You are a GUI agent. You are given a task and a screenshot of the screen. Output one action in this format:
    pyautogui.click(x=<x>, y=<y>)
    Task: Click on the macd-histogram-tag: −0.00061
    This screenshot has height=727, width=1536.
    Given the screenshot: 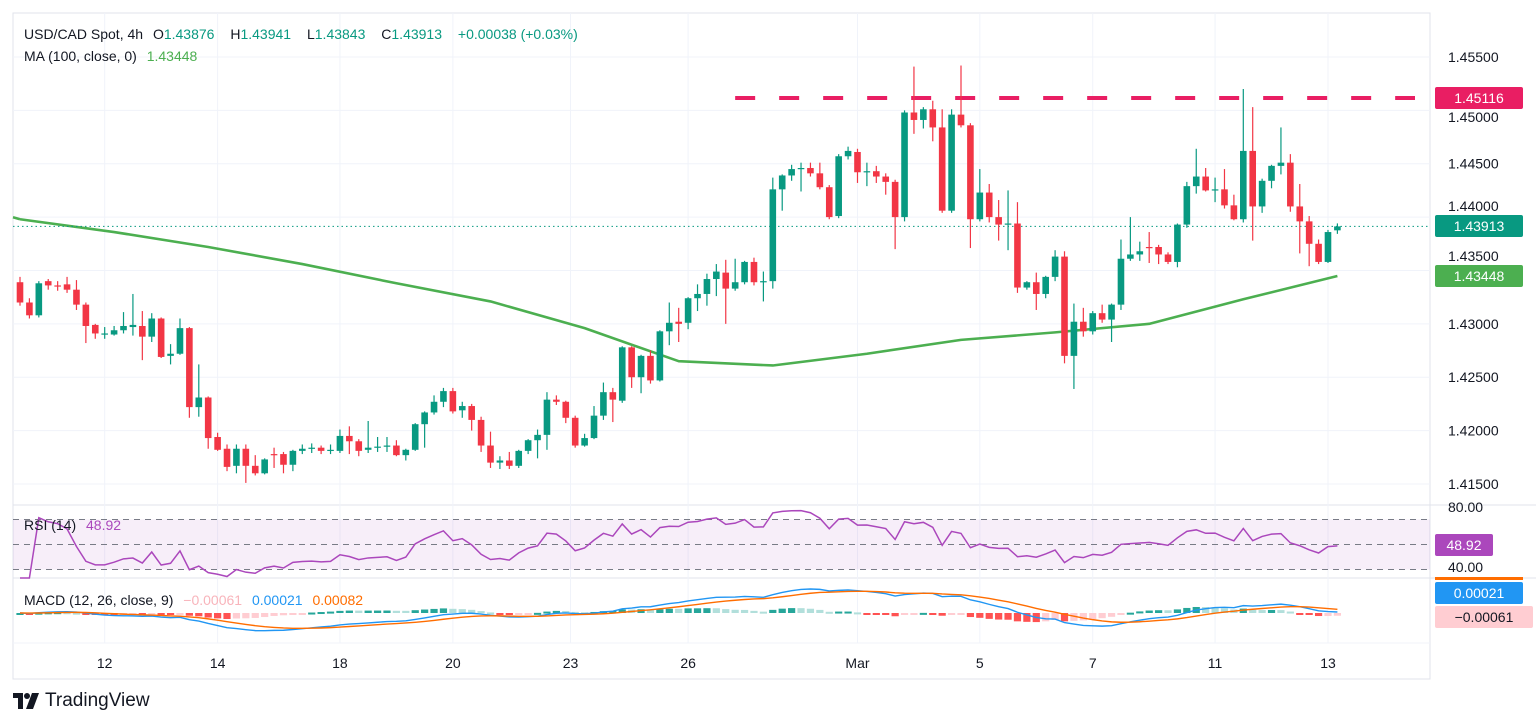 What is the action you would take?
    pyautogui.click(x=1484, y=617)
    